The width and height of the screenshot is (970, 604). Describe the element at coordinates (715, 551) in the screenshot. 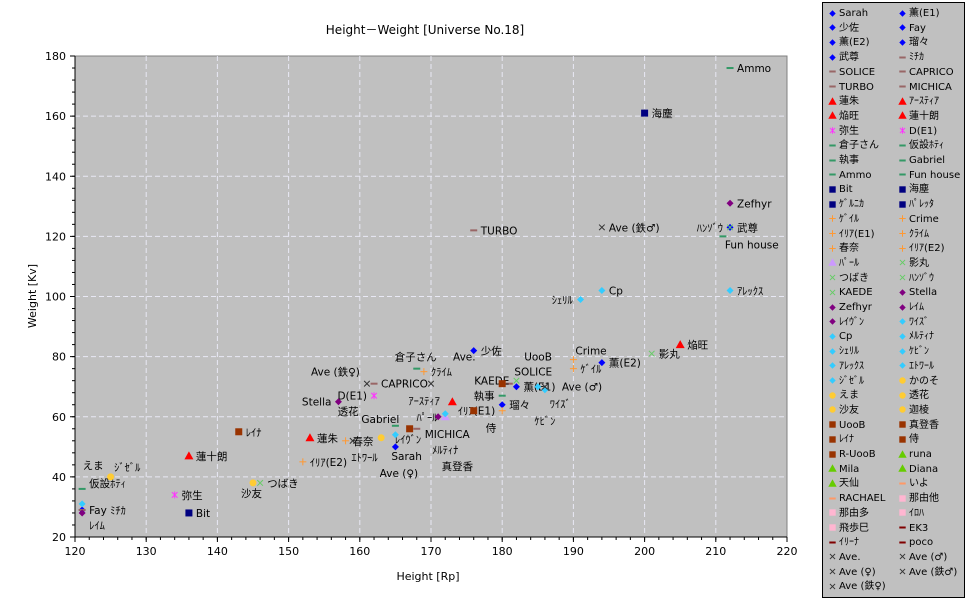

I see `x-tick-label: 210` at that location.